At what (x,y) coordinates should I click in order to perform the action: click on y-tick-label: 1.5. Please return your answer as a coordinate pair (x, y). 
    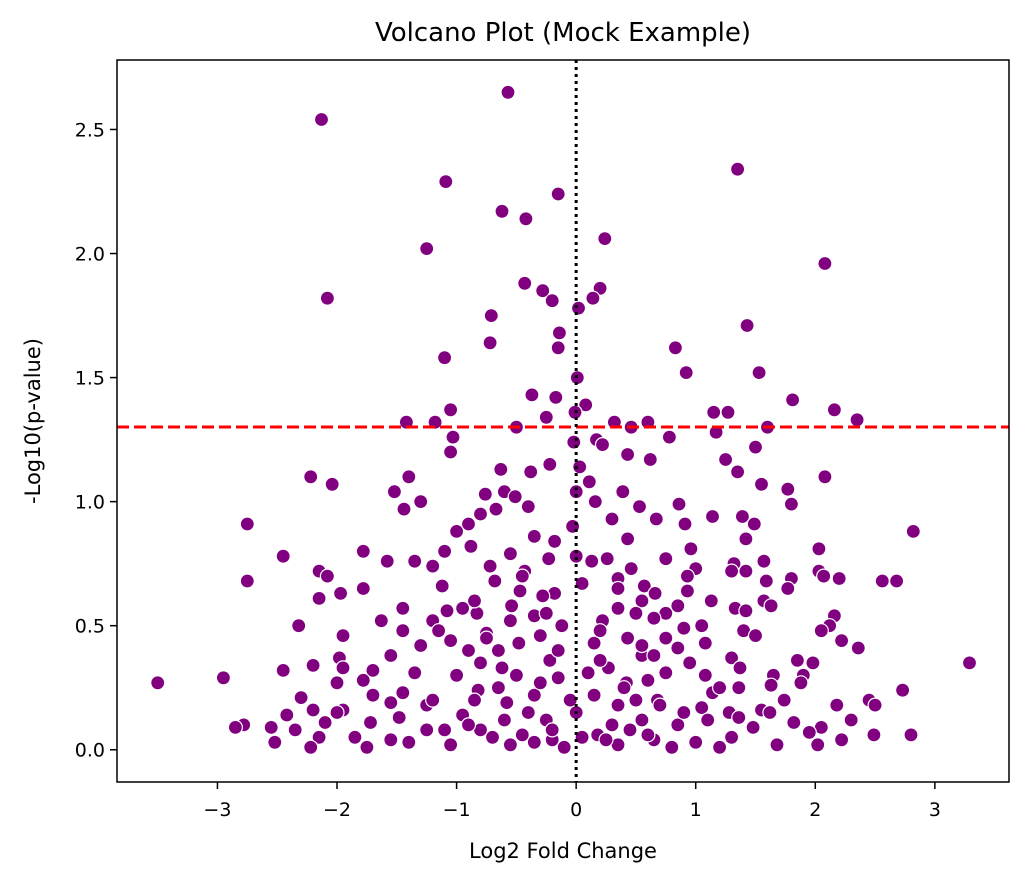
    Looking at the image, I should click on (90, 379).